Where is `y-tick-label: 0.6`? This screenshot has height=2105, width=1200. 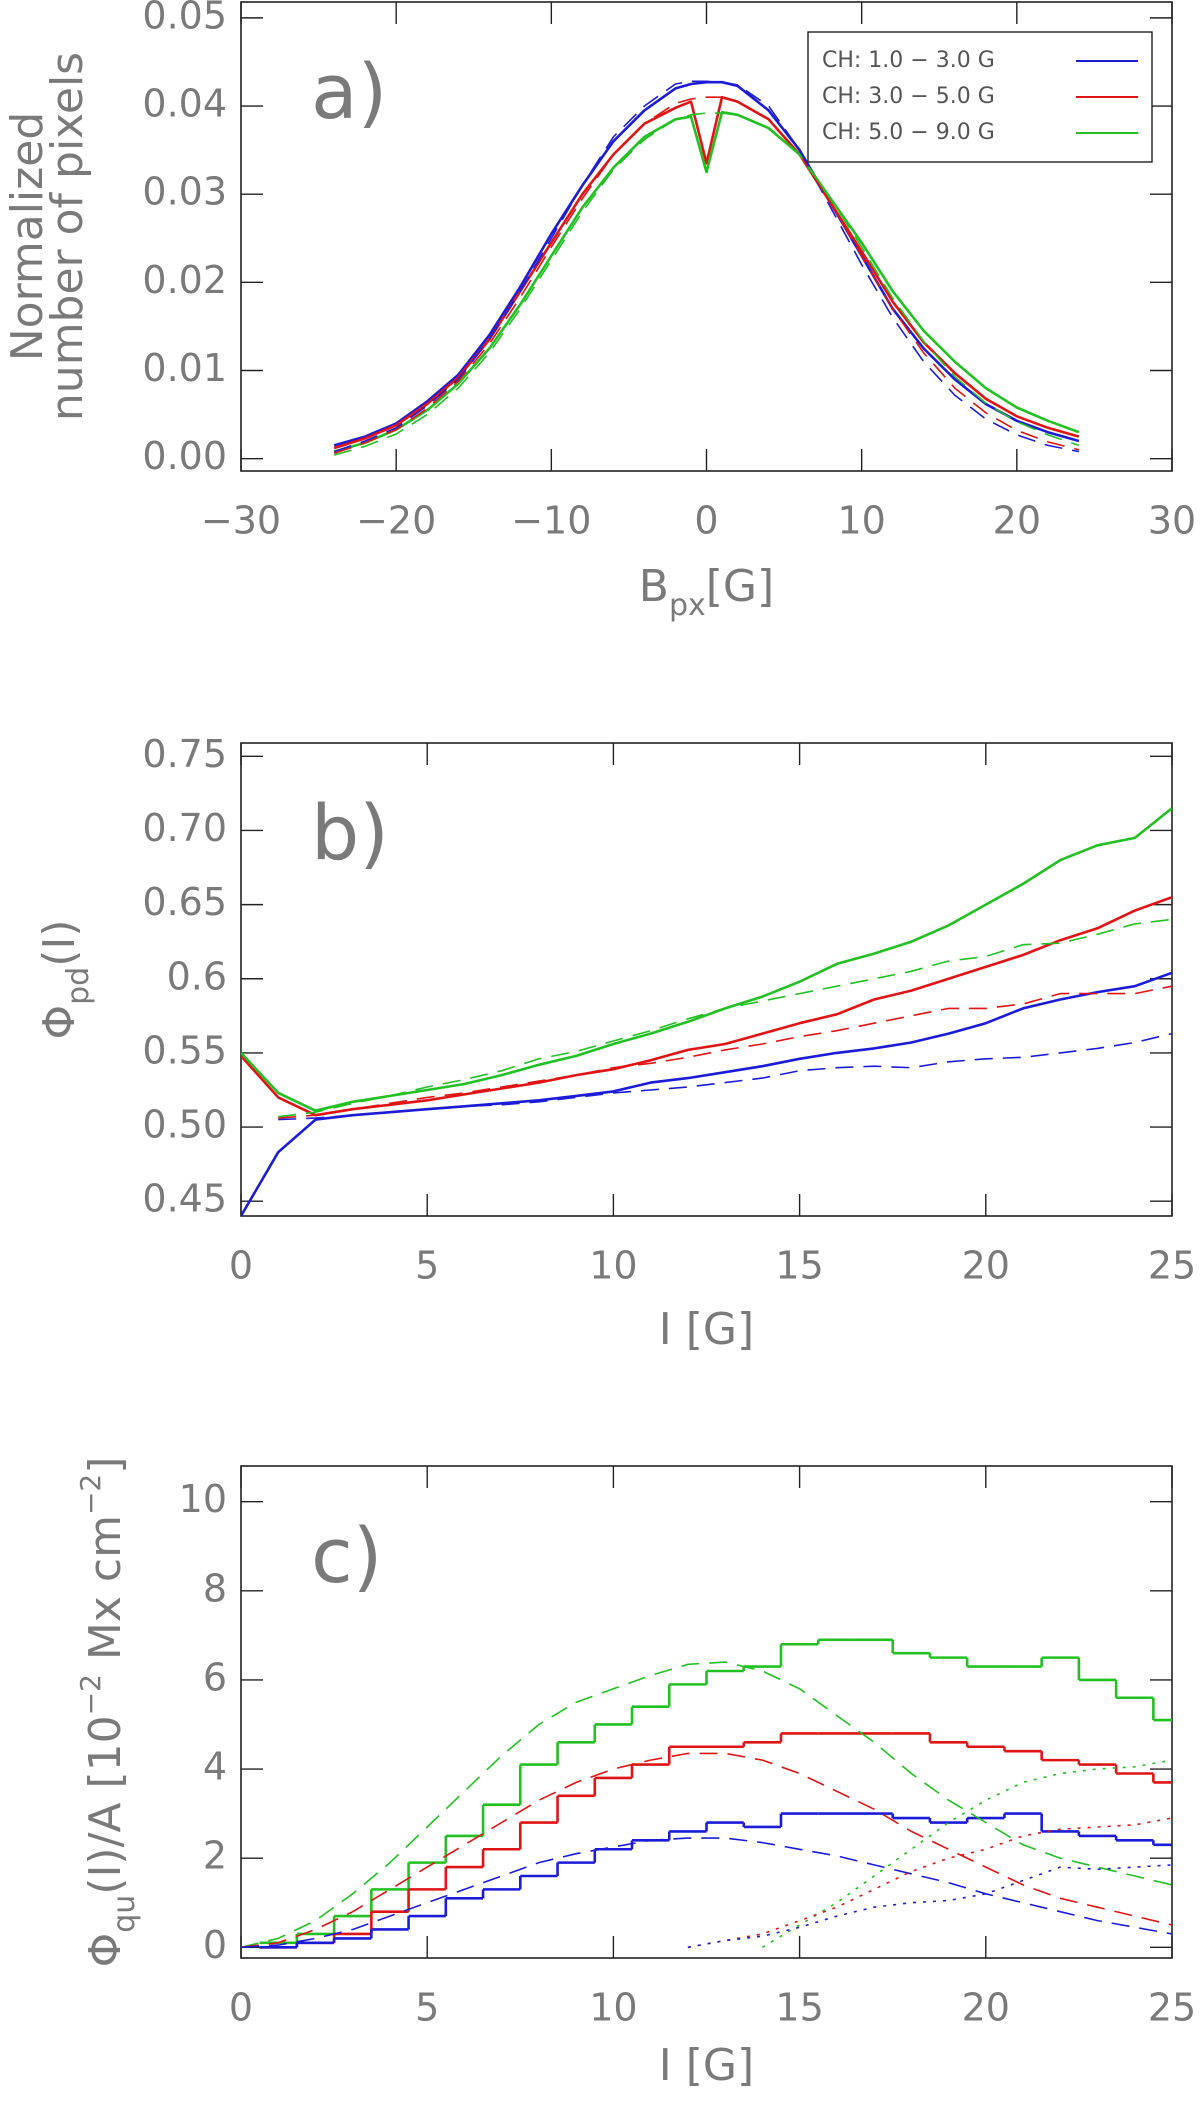
y-tick-label: 0.6 is located at coordinates (197, 976).